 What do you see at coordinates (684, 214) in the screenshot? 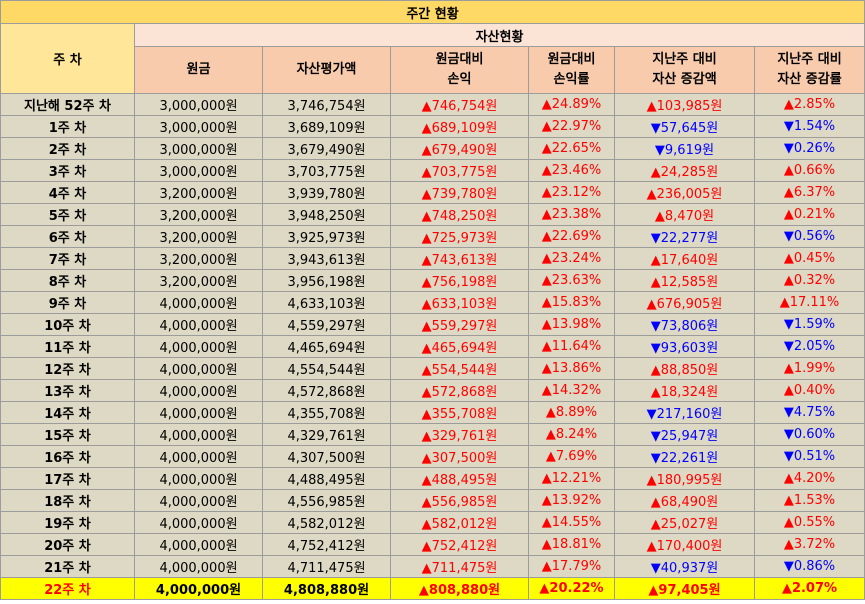
I see `weekly-change-cell: ▲8,470원` at bounding box center [684, 214].